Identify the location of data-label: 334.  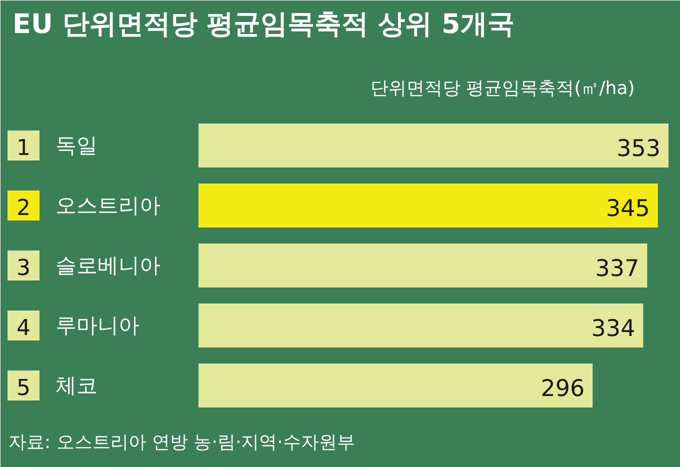
(613, 329).